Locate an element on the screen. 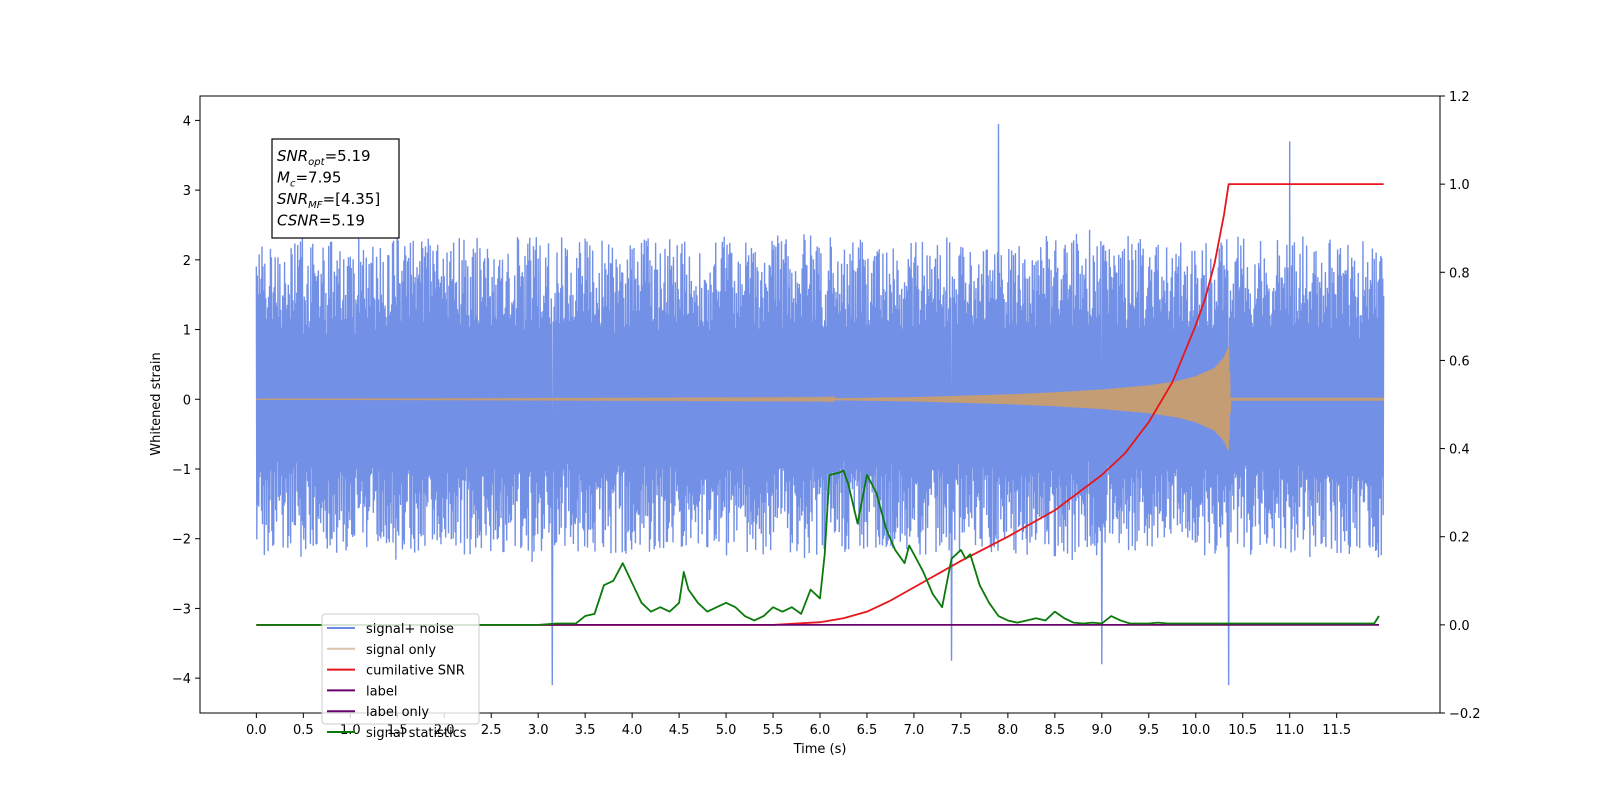  annotation-line: SNRMF=[4.35] is located at coordinates (328, 200).